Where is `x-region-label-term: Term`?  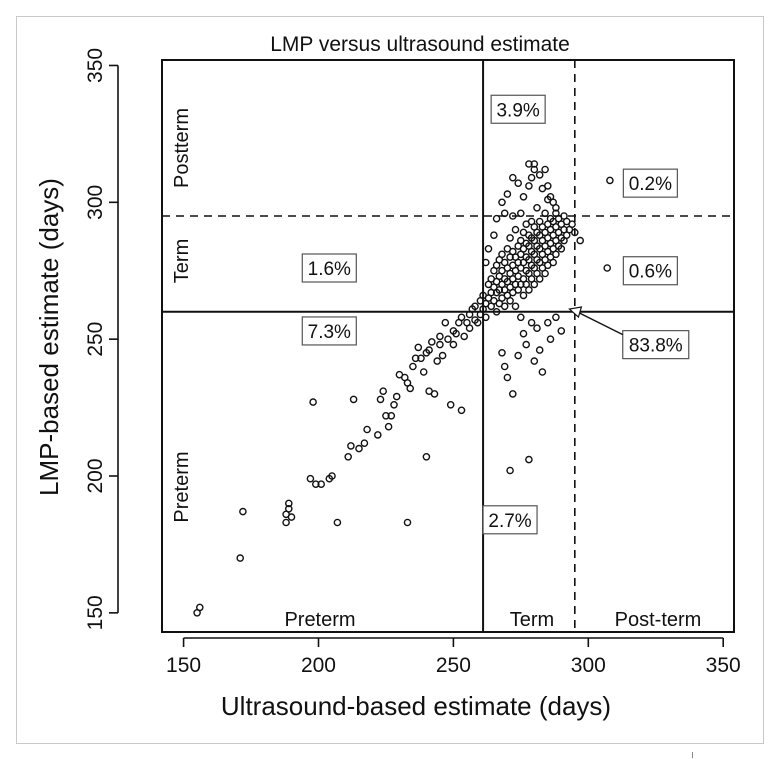
x-region-label-term: Term is located at coordinates (532, 620).